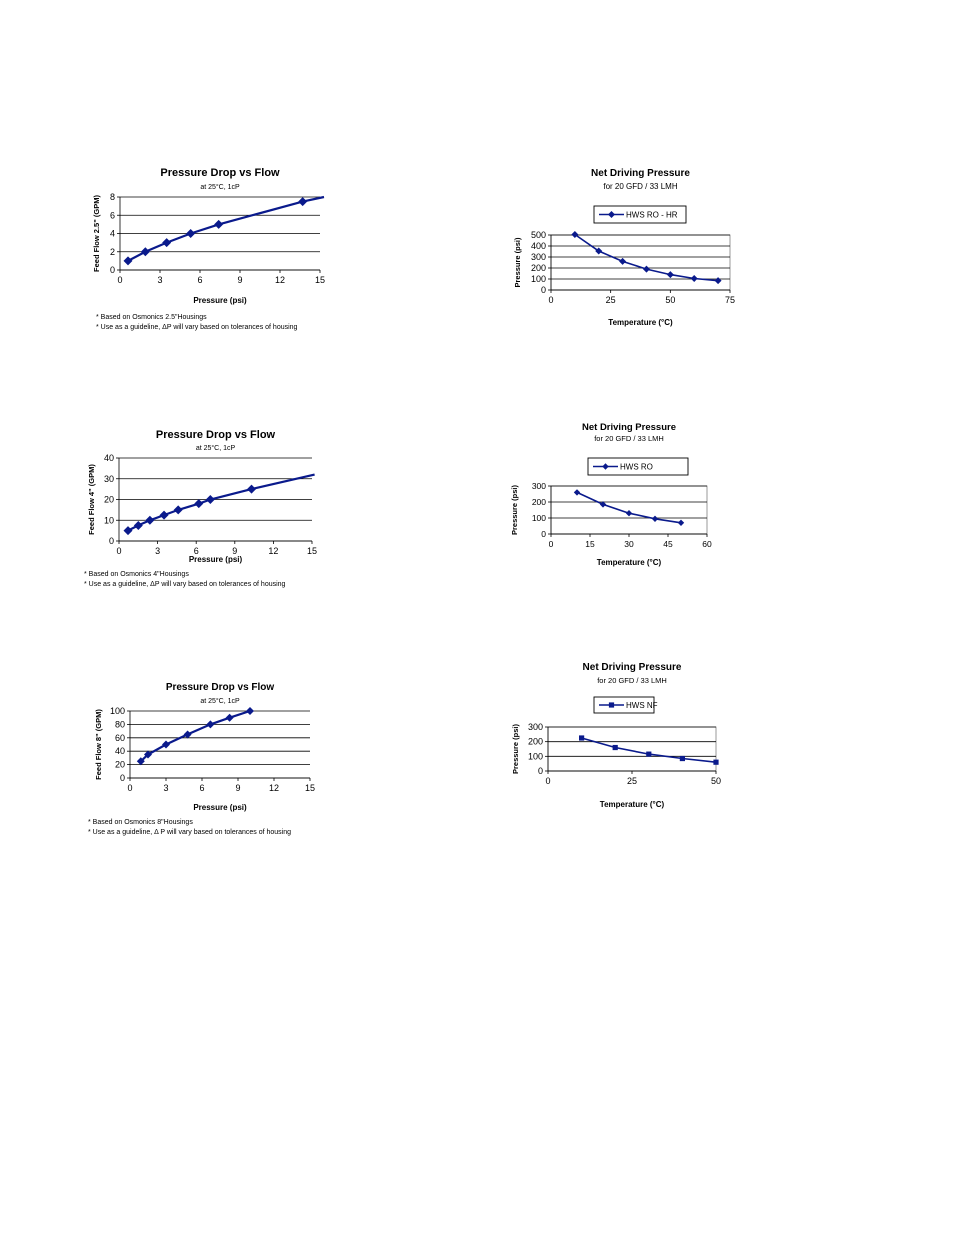 The image size is (954, 1235). What do you see at coordinates (538, 235) in the screenshot?
I see `y-tick-label: 500` at bounding box center [538, 235].